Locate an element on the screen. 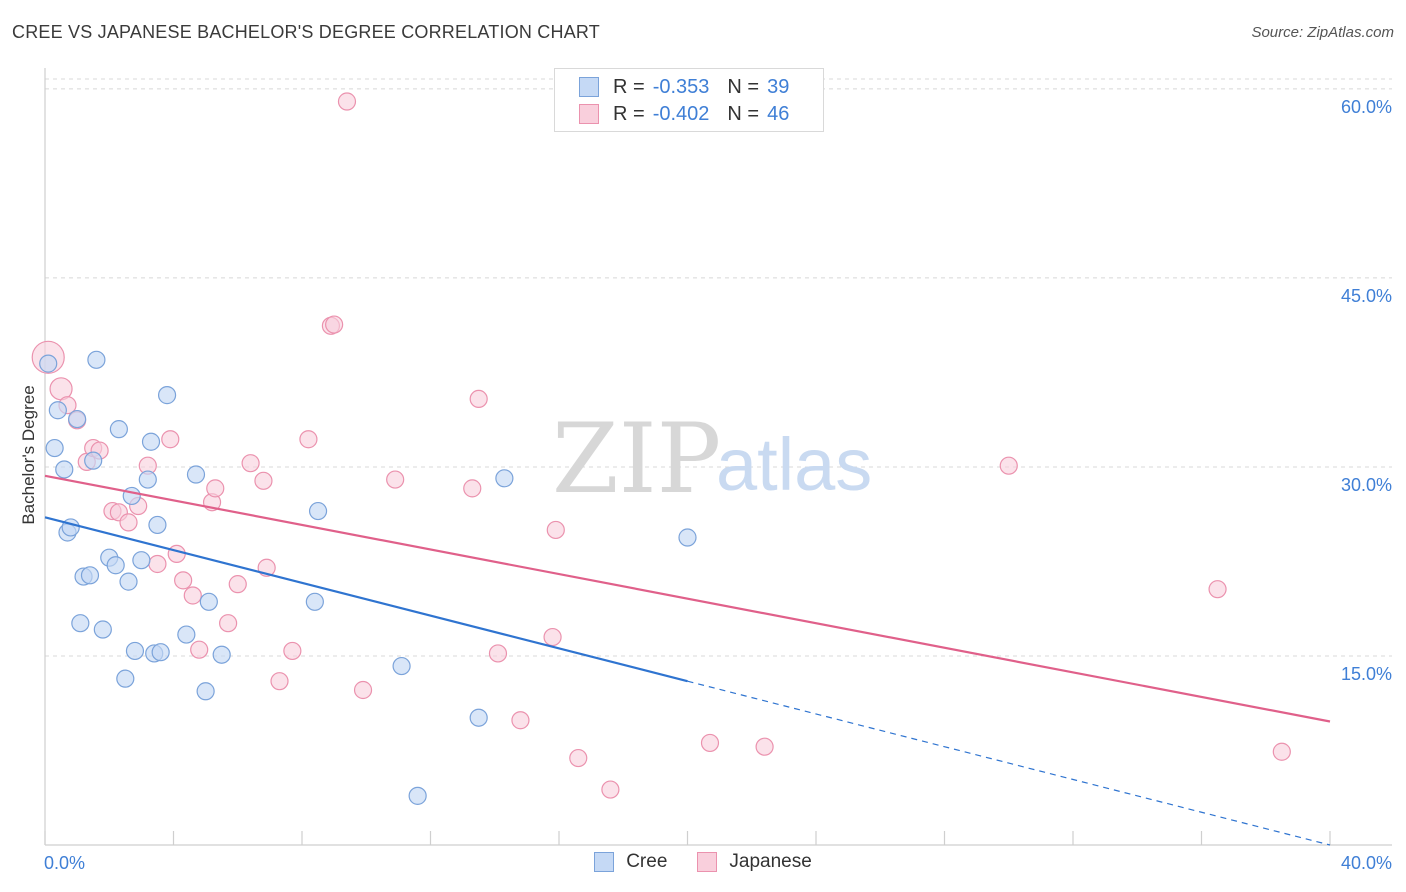 The height and width of the screenshot is (892, 1406). stats-legend: R = -0.353 N = 39 R = -0.402 N = 46 is located at coordinates (689, 100).